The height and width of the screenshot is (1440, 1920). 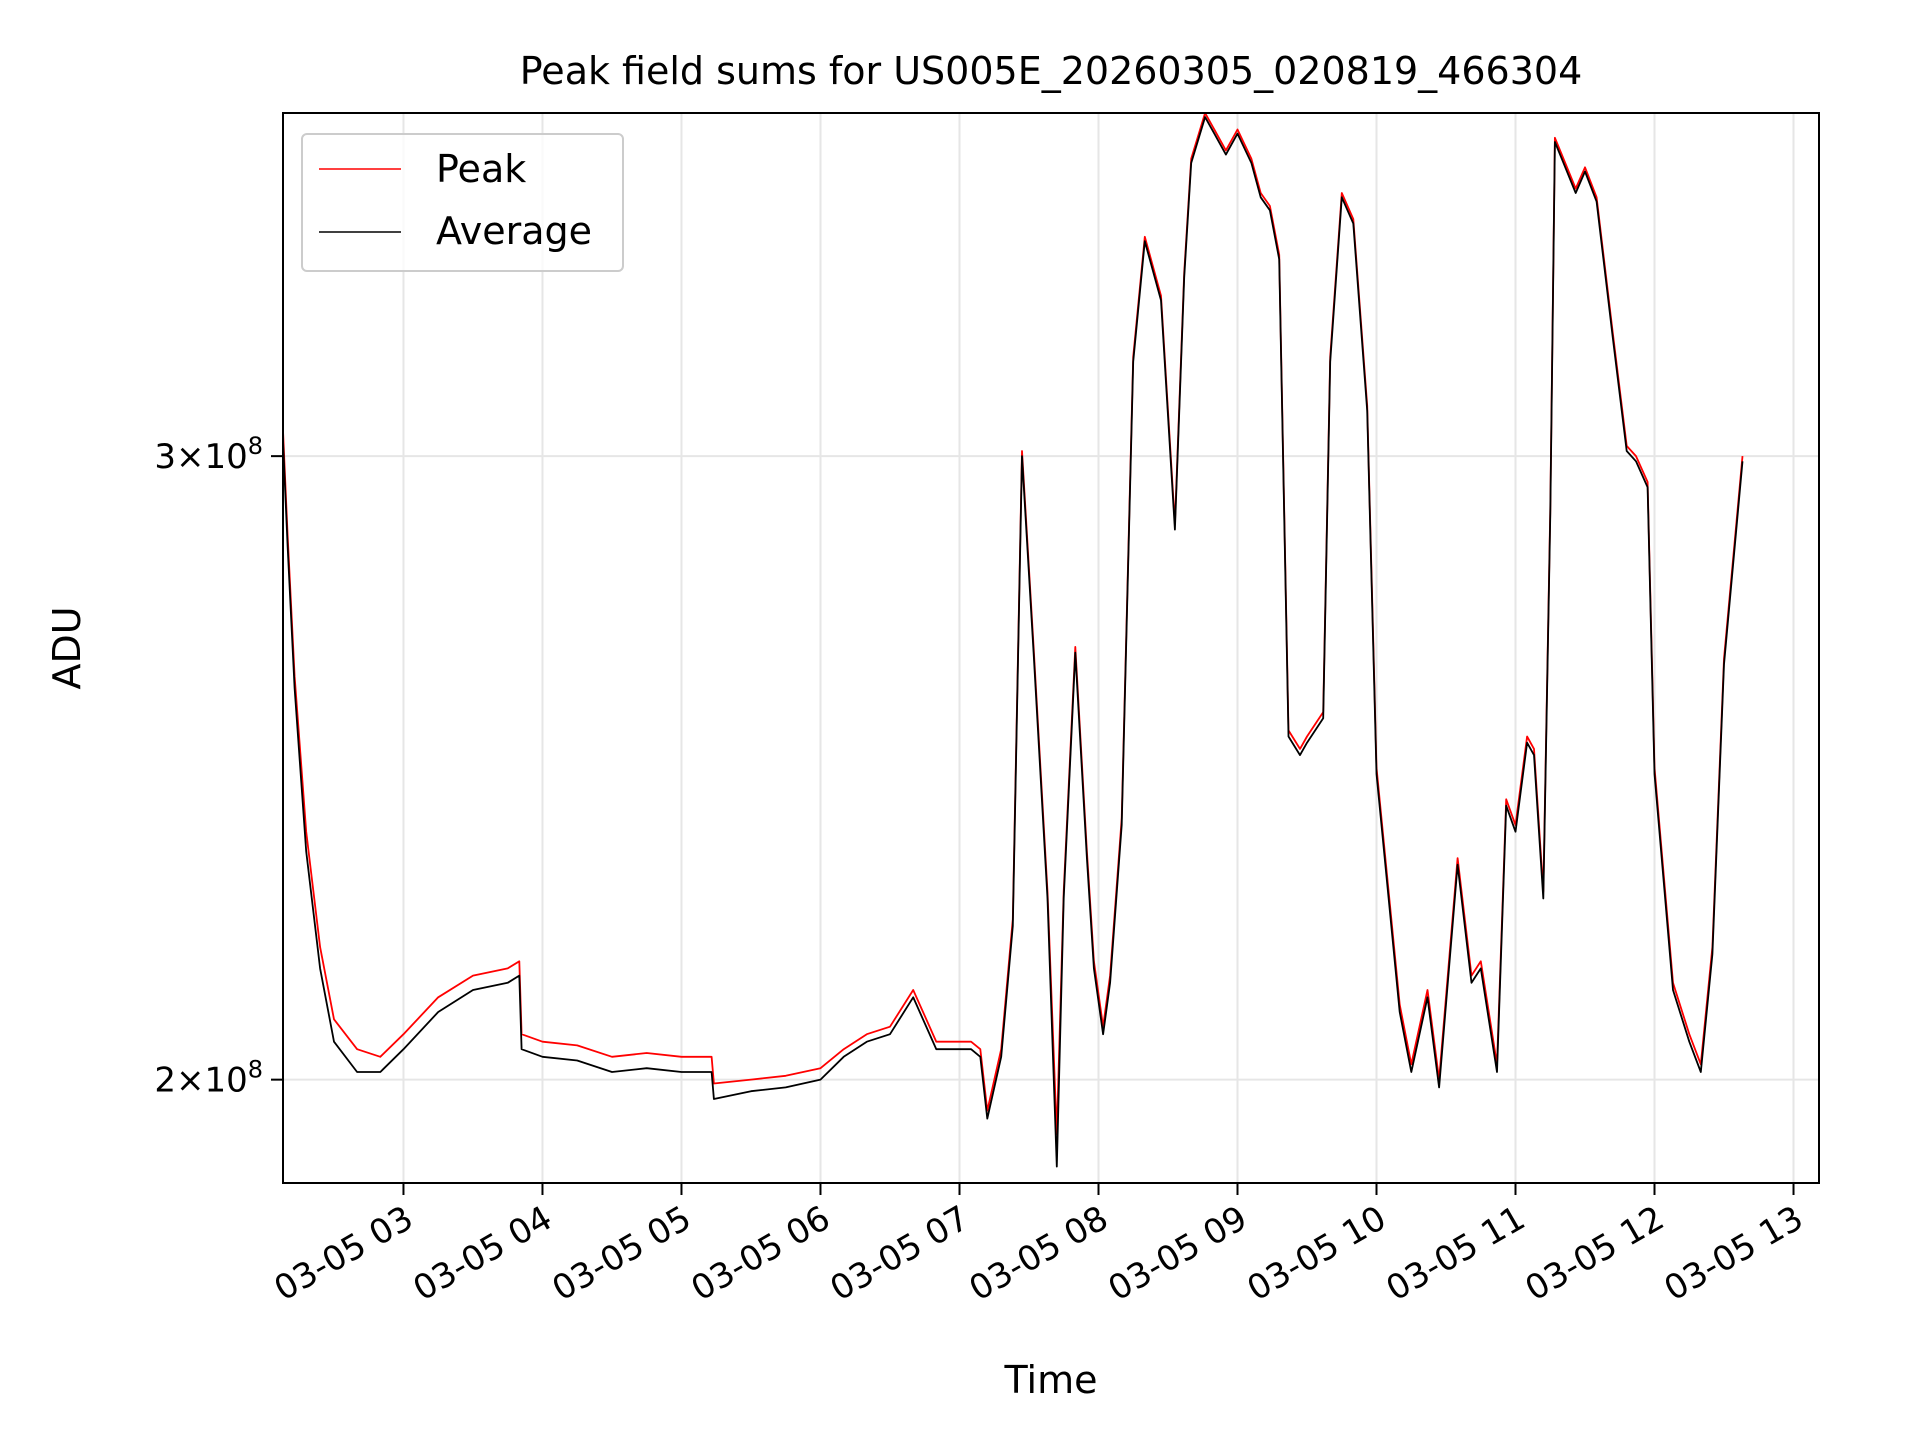 I want to click on x-axis-label: Time, so click(x=1051, y=1380).